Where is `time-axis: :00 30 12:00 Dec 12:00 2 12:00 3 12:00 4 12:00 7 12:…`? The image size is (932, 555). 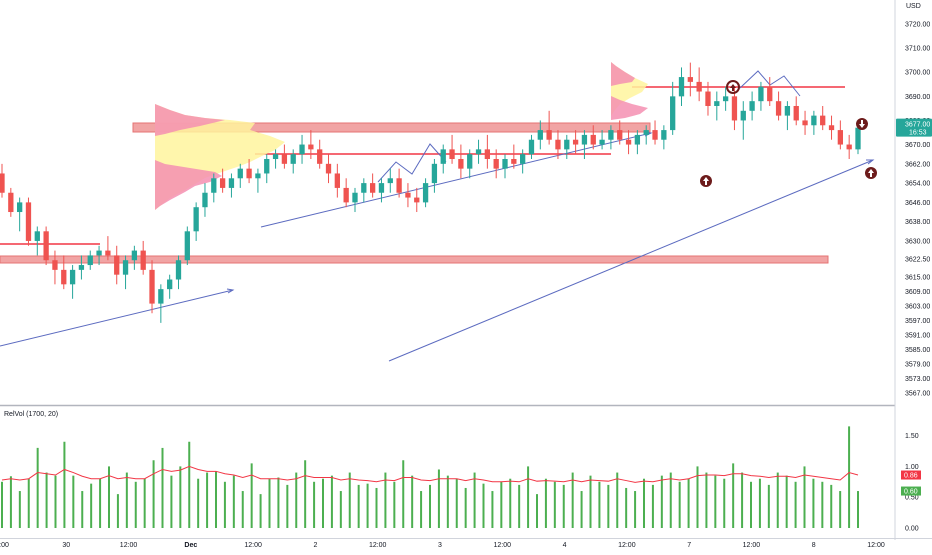 time-axis: :00 30 12:00 Dec 12:00 2 12:00 3 12:00 4 12:00 7 12:… is located at coordinates (466, 544).